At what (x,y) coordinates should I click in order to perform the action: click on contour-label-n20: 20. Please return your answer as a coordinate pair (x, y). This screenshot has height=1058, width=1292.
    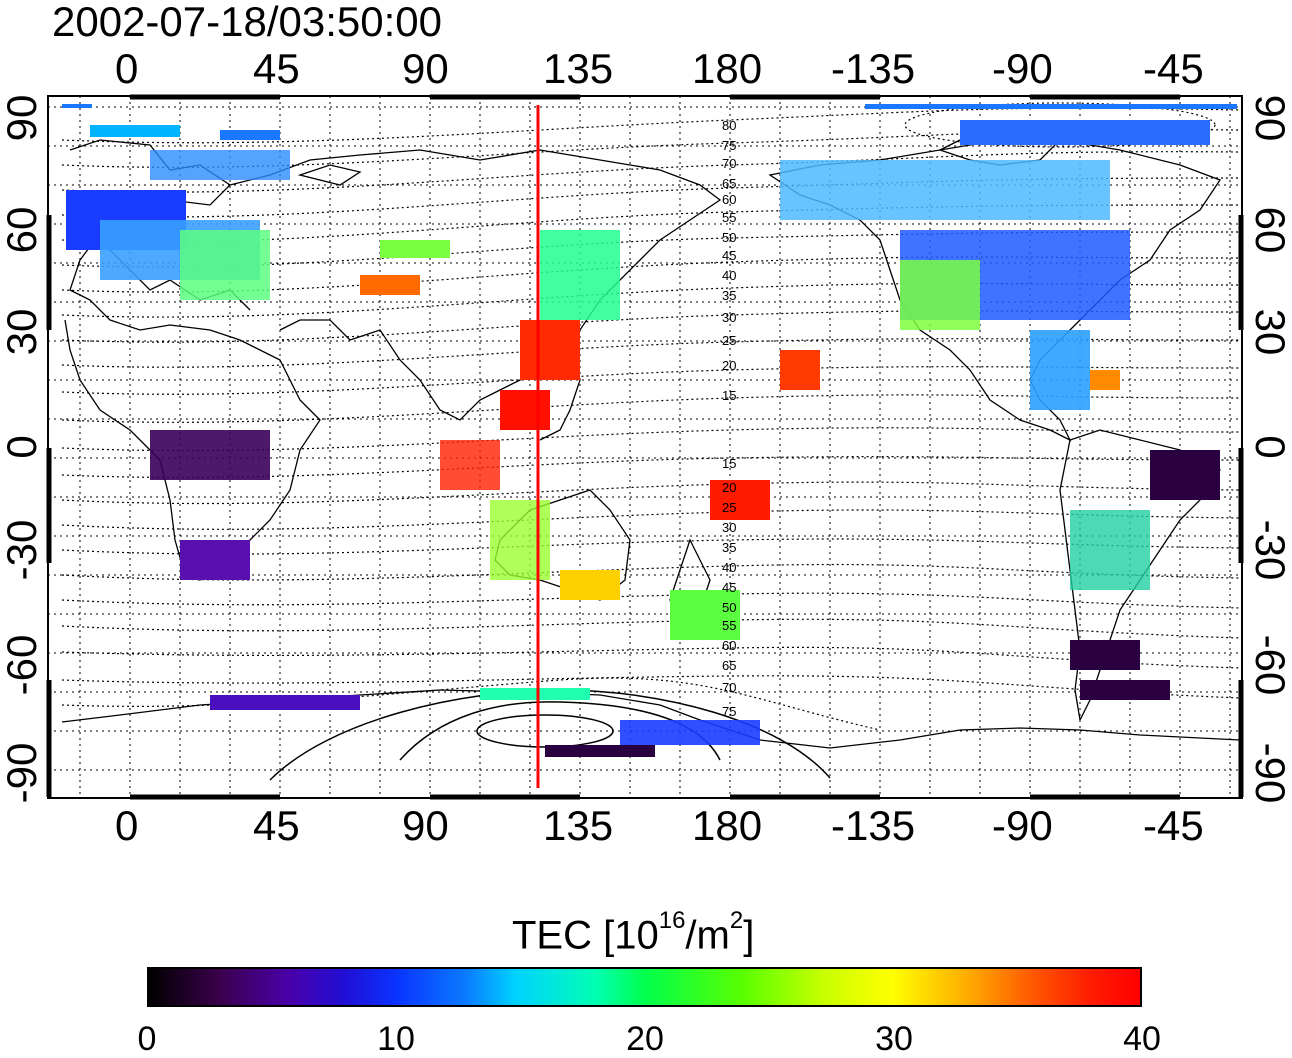
    Looking at the image, I should click on (729, 365).